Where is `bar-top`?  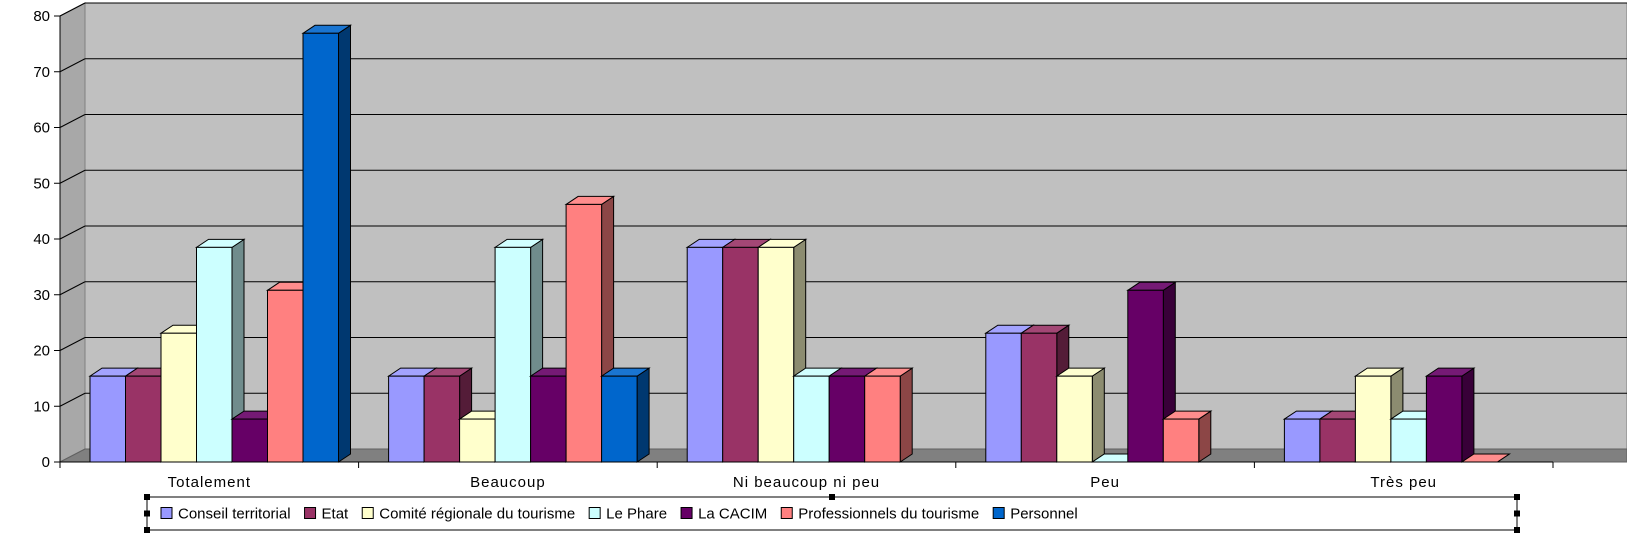
bar-top is located at coordinates (1486, 458).